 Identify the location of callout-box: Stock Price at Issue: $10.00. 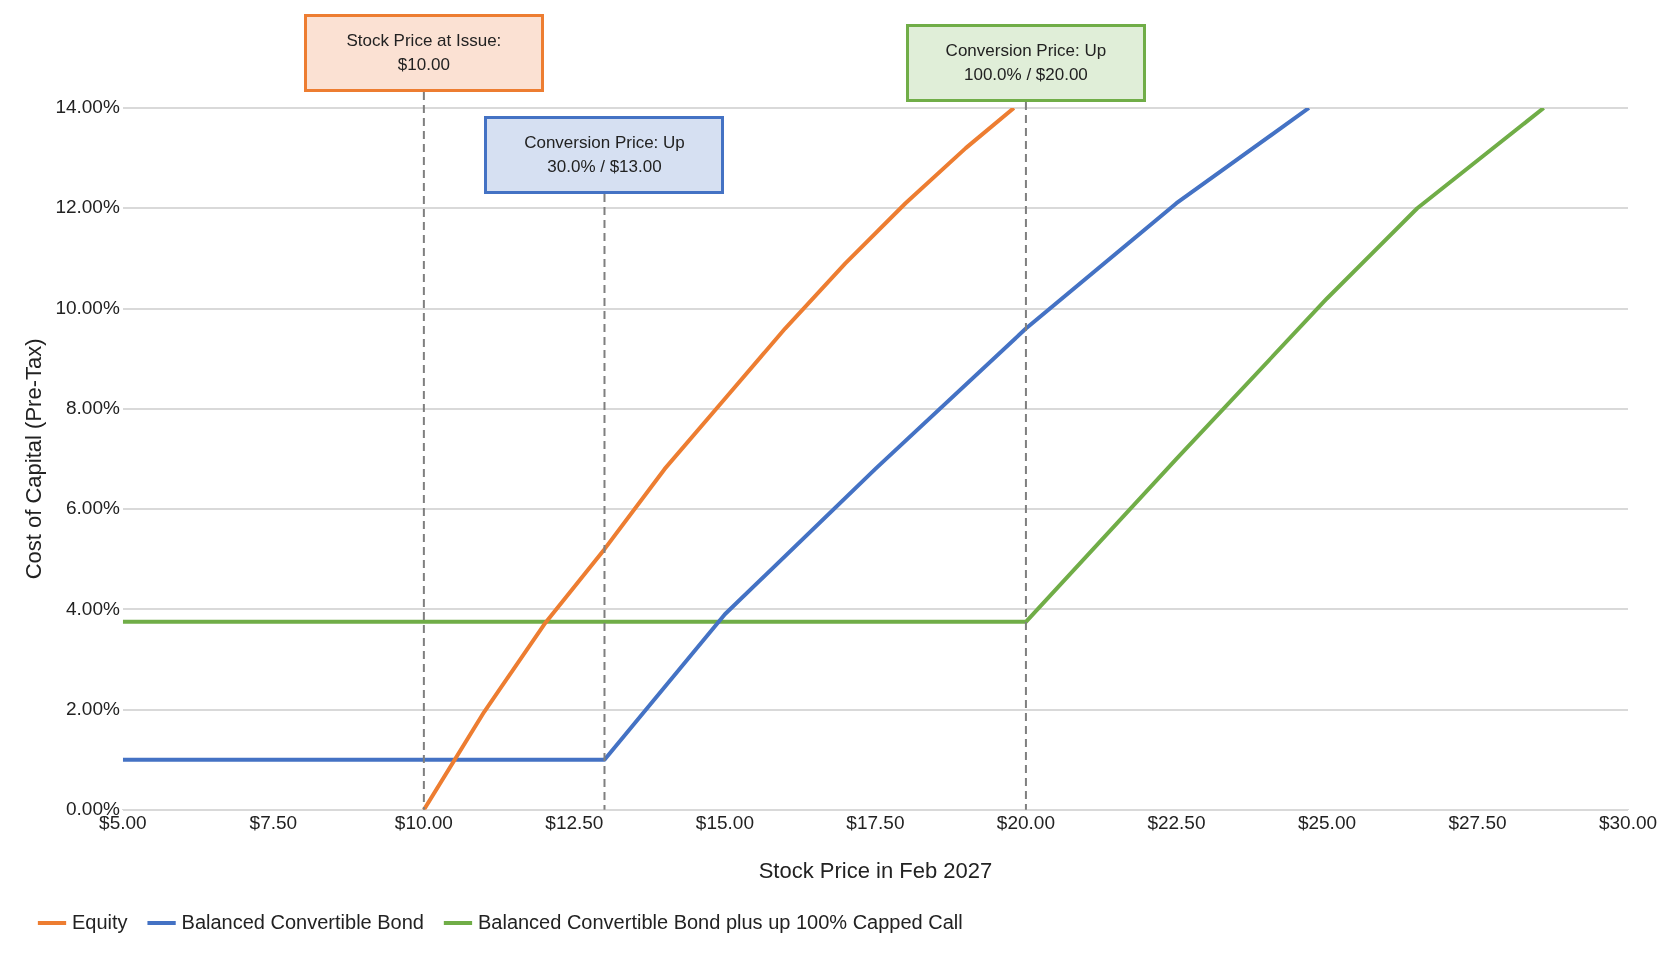
(423, 53).